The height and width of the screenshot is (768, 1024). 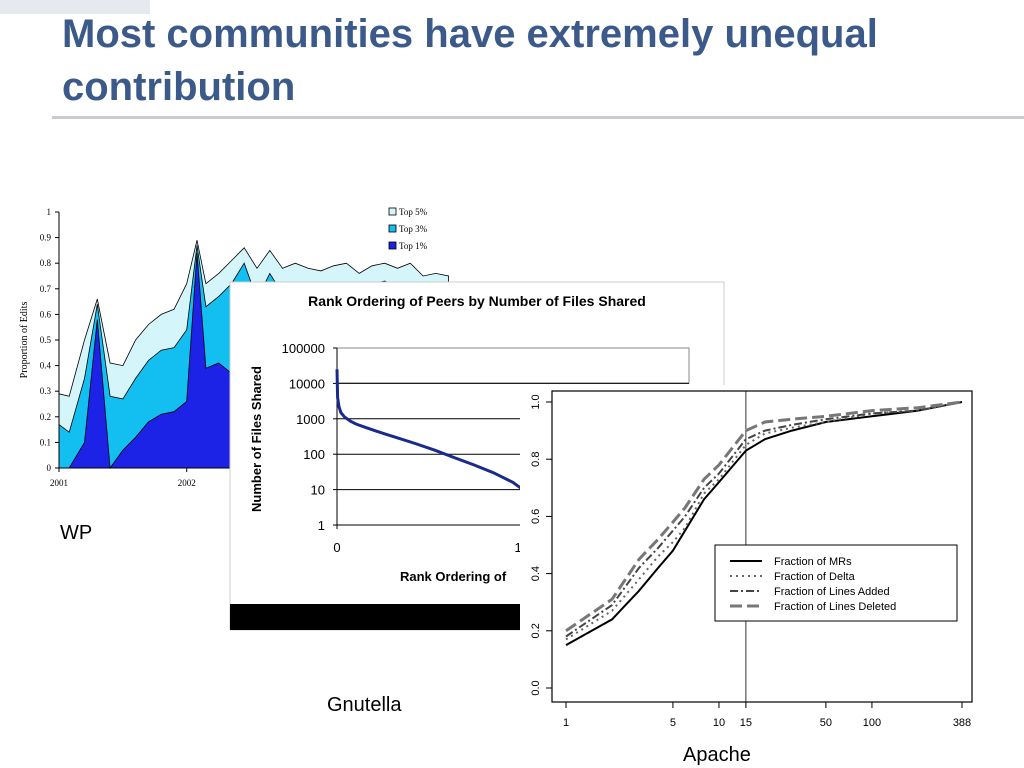 I want to click on apache-xtick-label: 5, so click(x=673, y=723).